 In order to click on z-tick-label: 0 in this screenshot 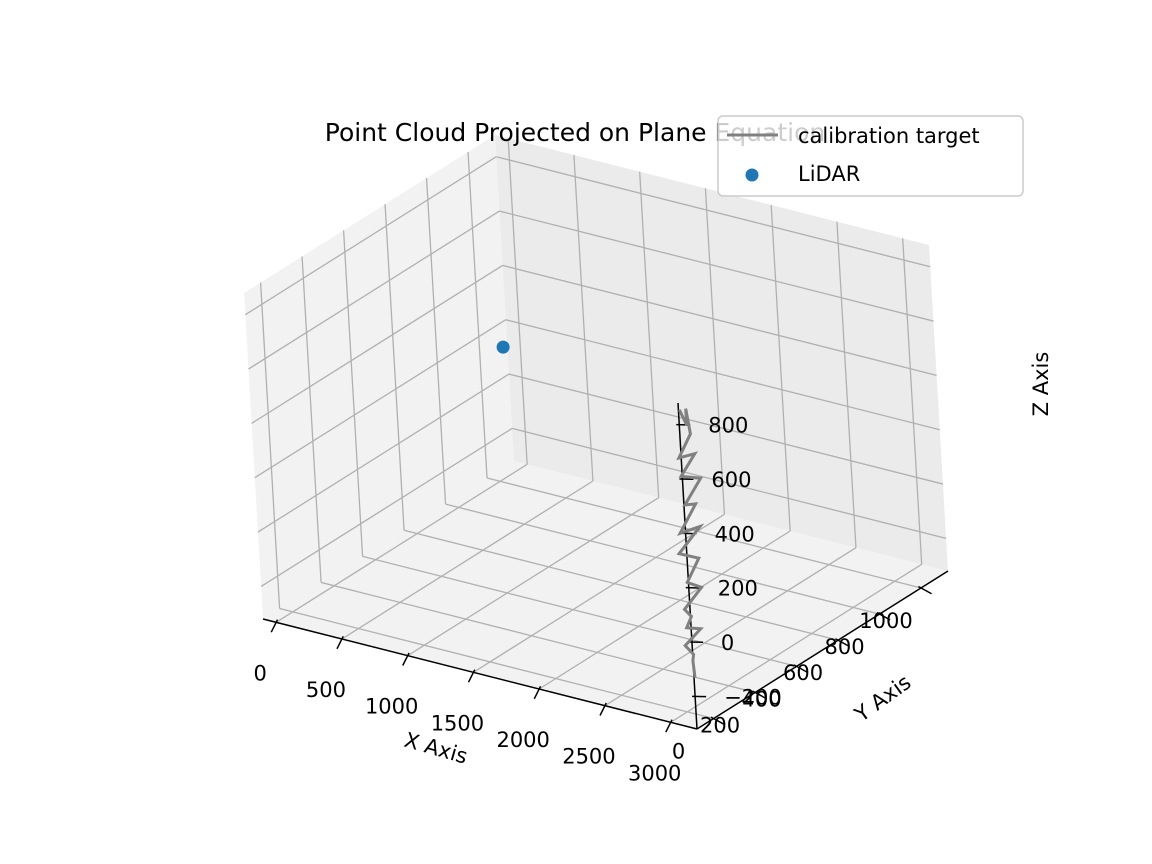, I will do `click(727, 643)`.